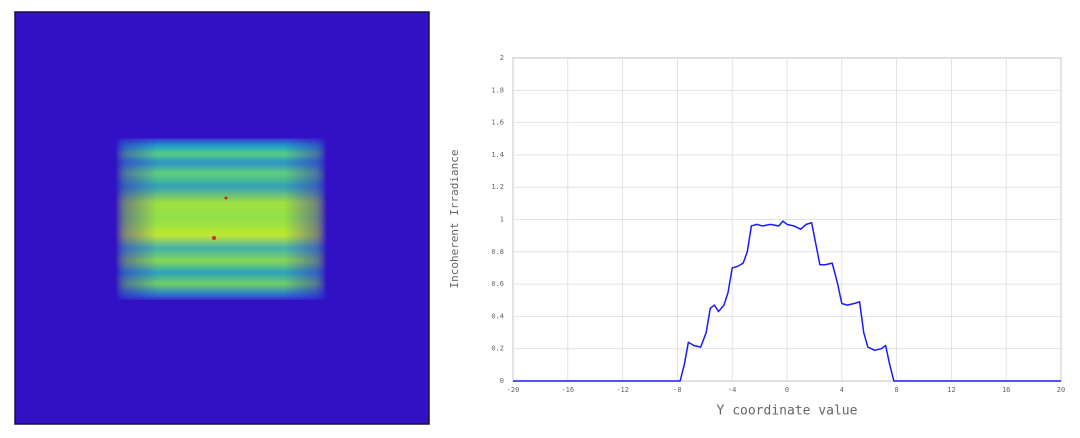  I want to click on x-tick-label: -20, so click(513, 390).